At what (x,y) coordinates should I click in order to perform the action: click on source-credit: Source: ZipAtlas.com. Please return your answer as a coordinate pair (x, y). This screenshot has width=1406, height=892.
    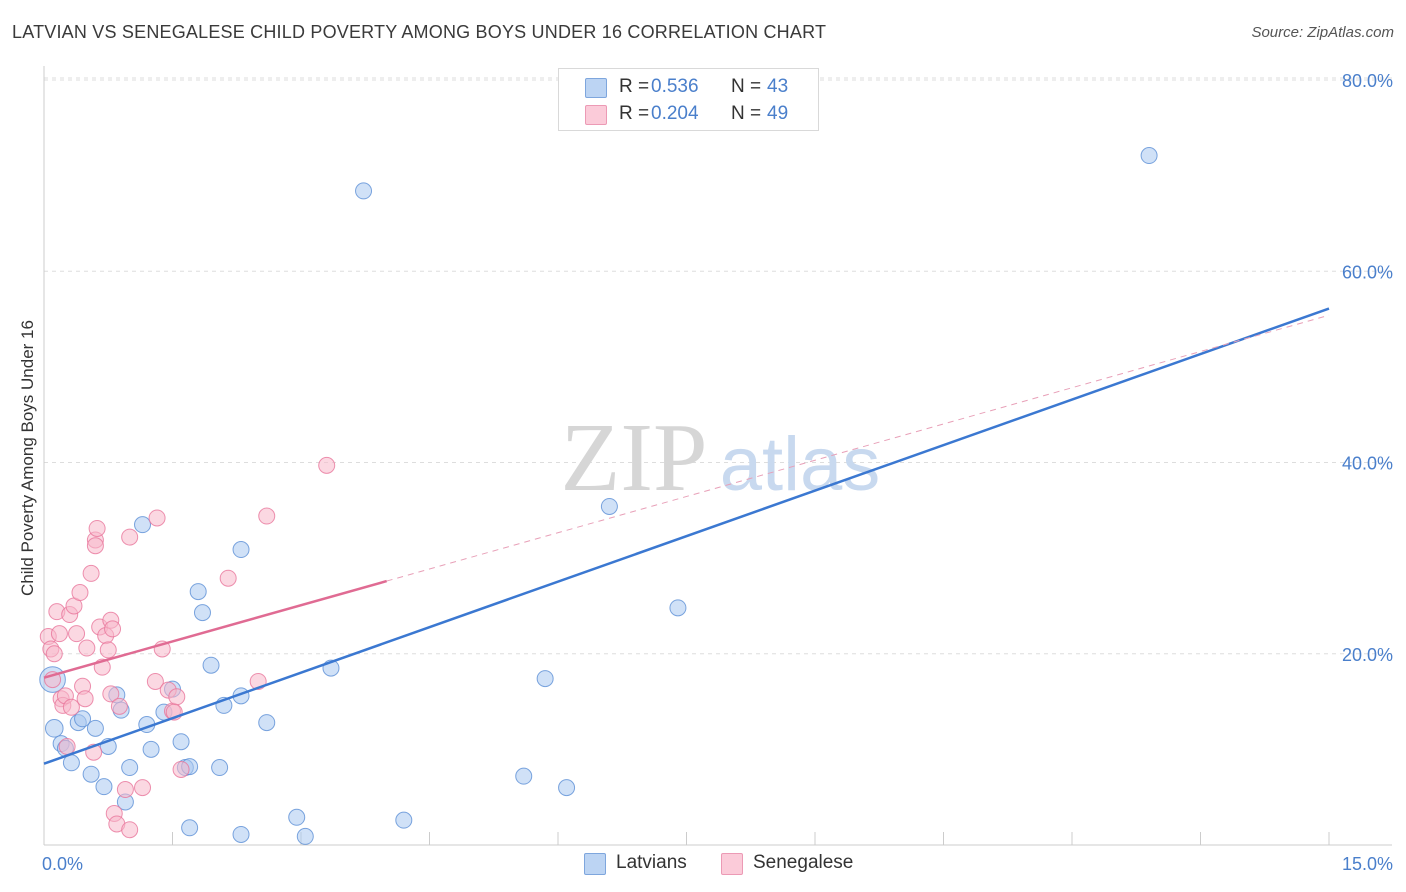
    Looking at the image, I should click on (1322, 32).